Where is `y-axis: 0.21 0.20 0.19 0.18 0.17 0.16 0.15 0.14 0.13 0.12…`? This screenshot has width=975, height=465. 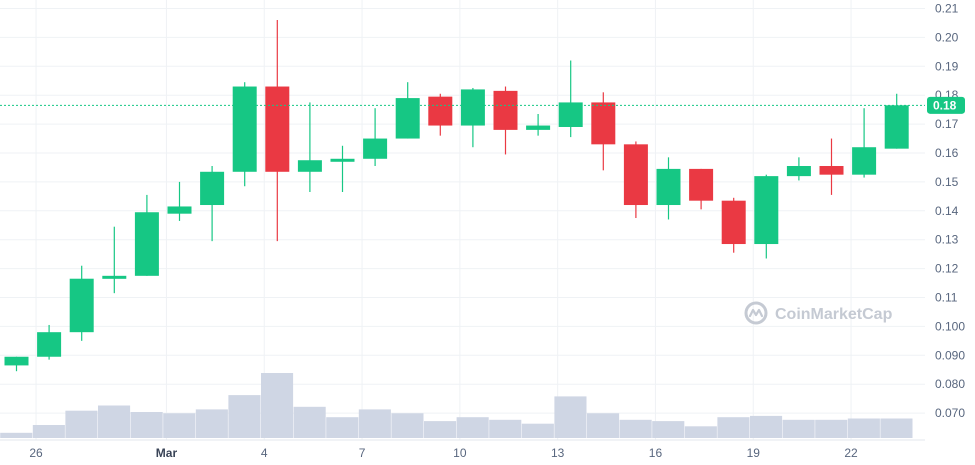
y-axis: 0.21 0.20 0.19 0.18 0.17 0.16 0.15 0.14 0.13 0.12… is located at coordinates (950, 211).